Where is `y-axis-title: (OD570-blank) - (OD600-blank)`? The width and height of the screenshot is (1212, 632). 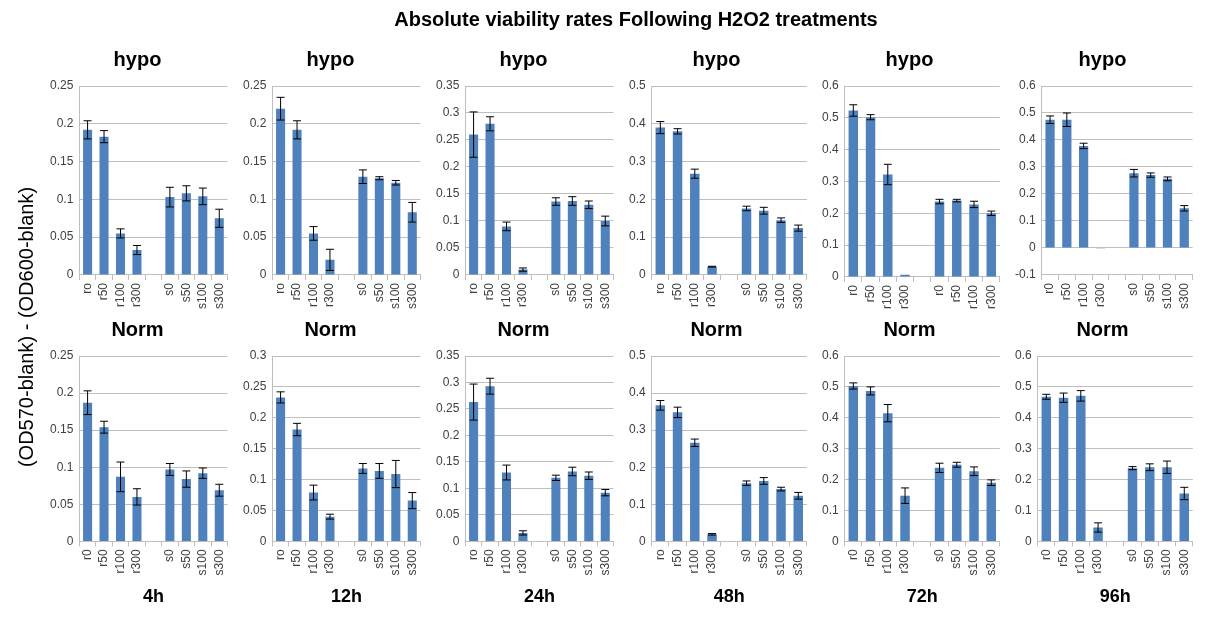 y-axis-title: (OD570-blank) - (OD600-blank) is located at coordinates (26, 327).